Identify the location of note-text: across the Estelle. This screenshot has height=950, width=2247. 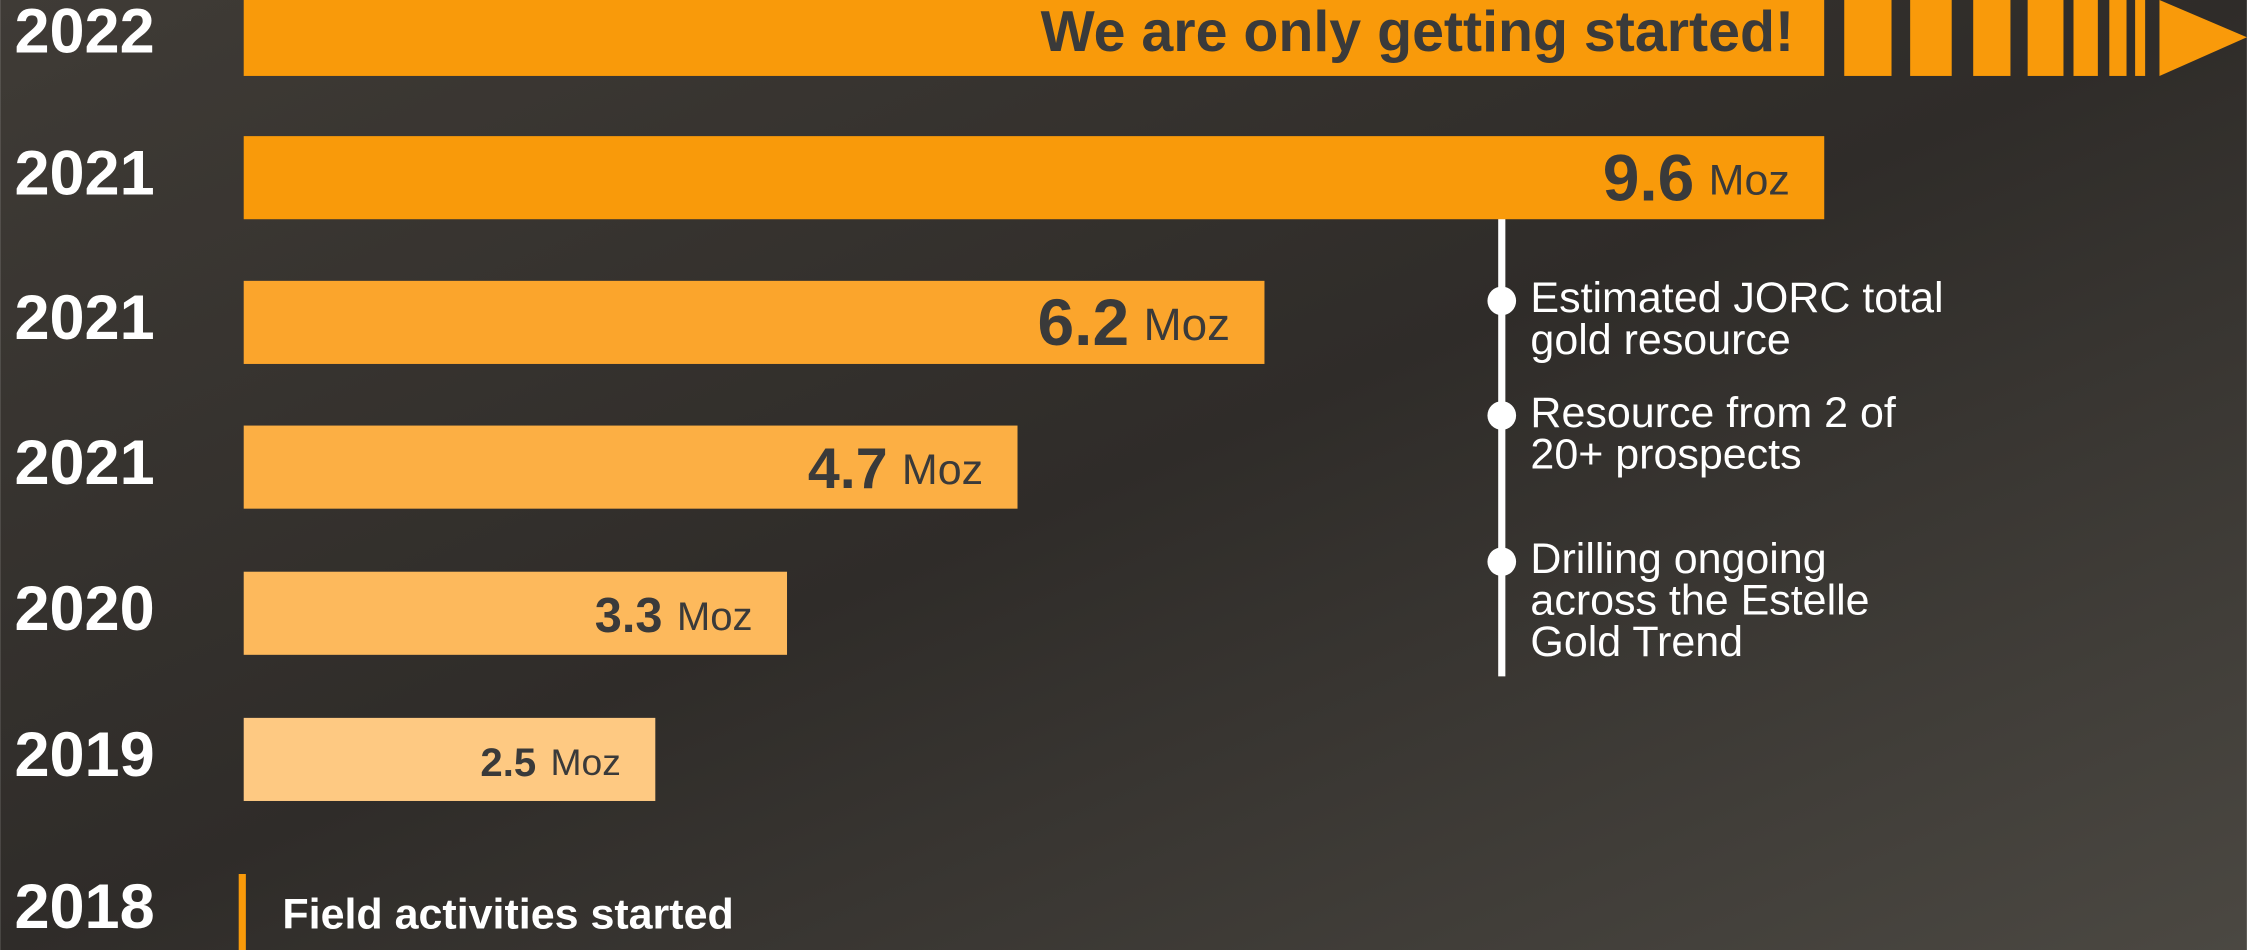
(1699, 601).